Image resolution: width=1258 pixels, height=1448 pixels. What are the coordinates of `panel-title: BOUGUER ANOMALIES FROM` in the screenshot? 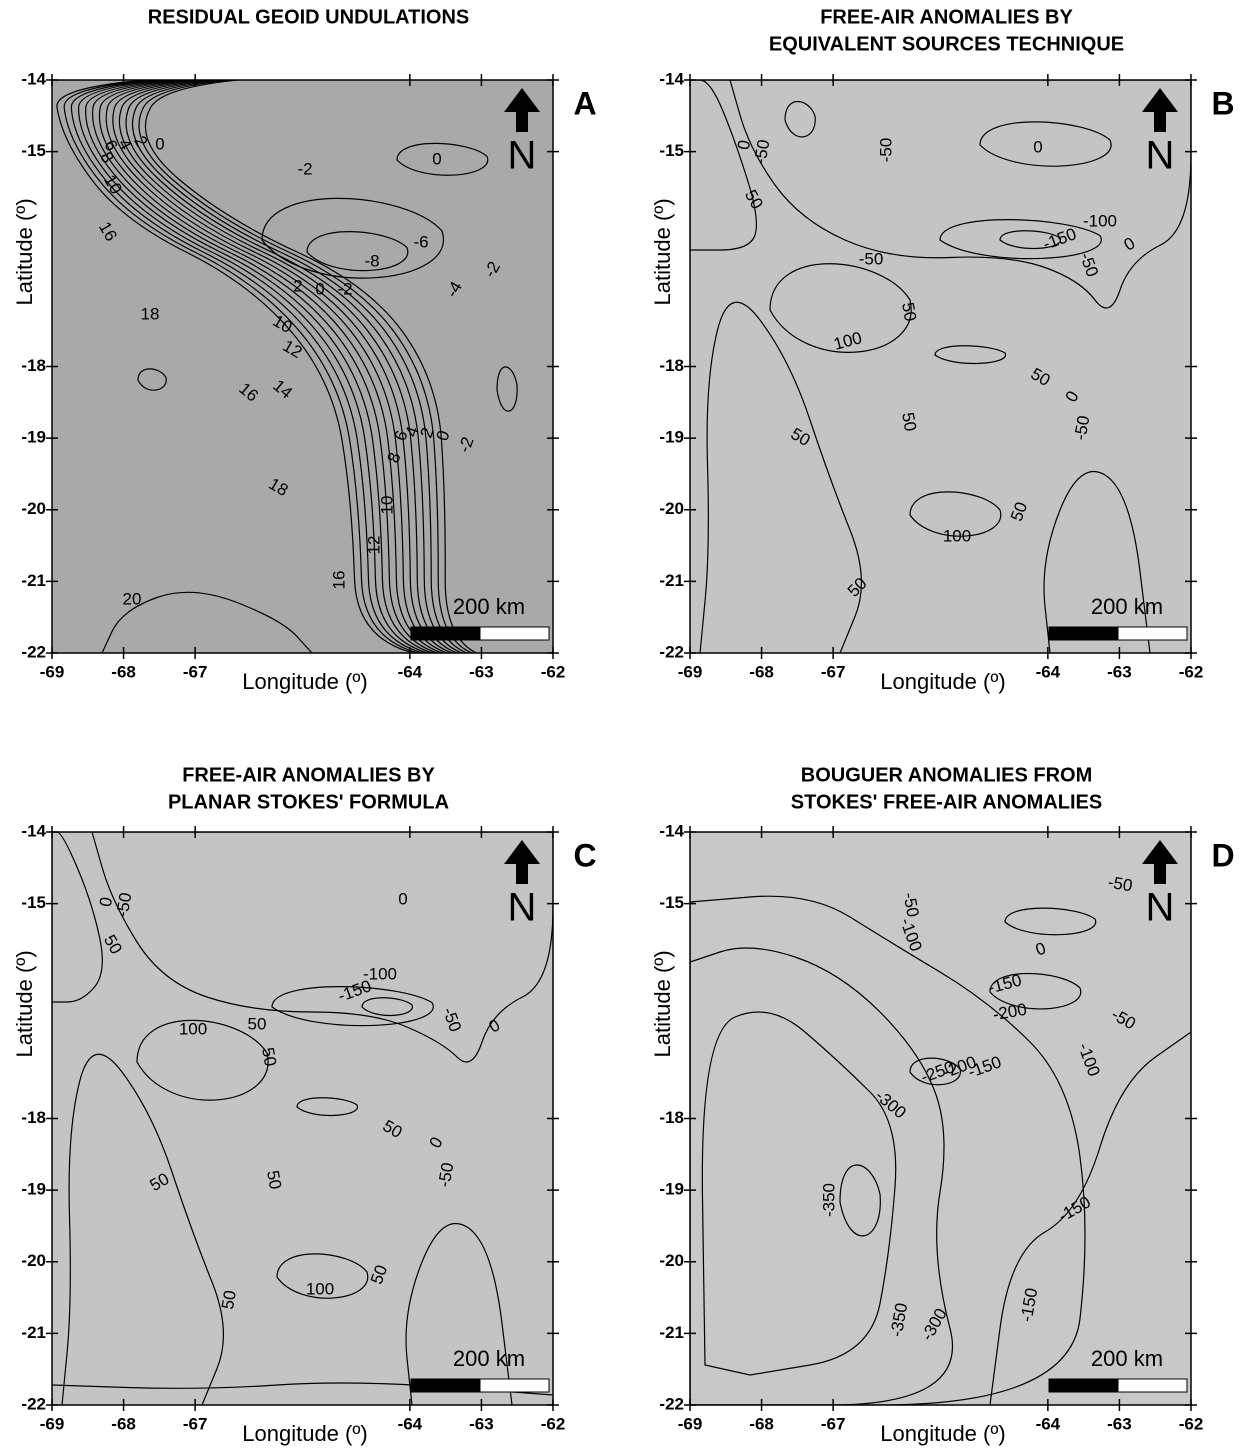 It's located at (946, 775).